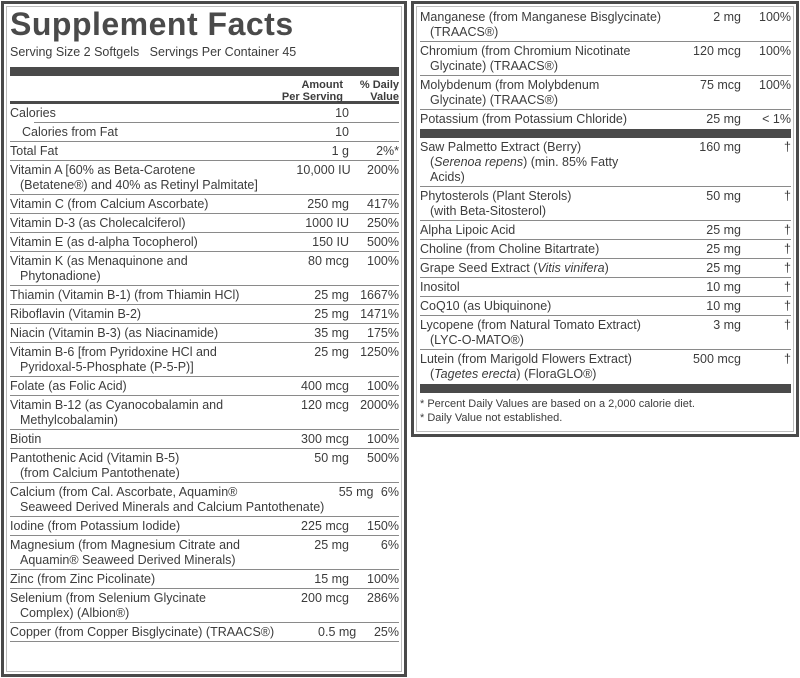  Describe the element at coordinates (152, 24) in the screenshot. I see `panel-title: Supplement Facts` at that location.